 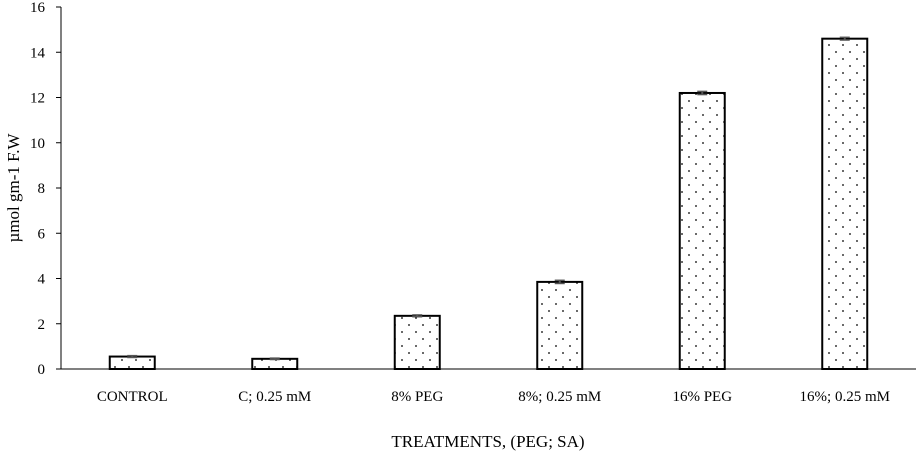 What do you see at coordinates (13, 188) in the screenshot?
I see `y-axis-title: µmol gm-1 F.W` at bounding box center [13, 188].